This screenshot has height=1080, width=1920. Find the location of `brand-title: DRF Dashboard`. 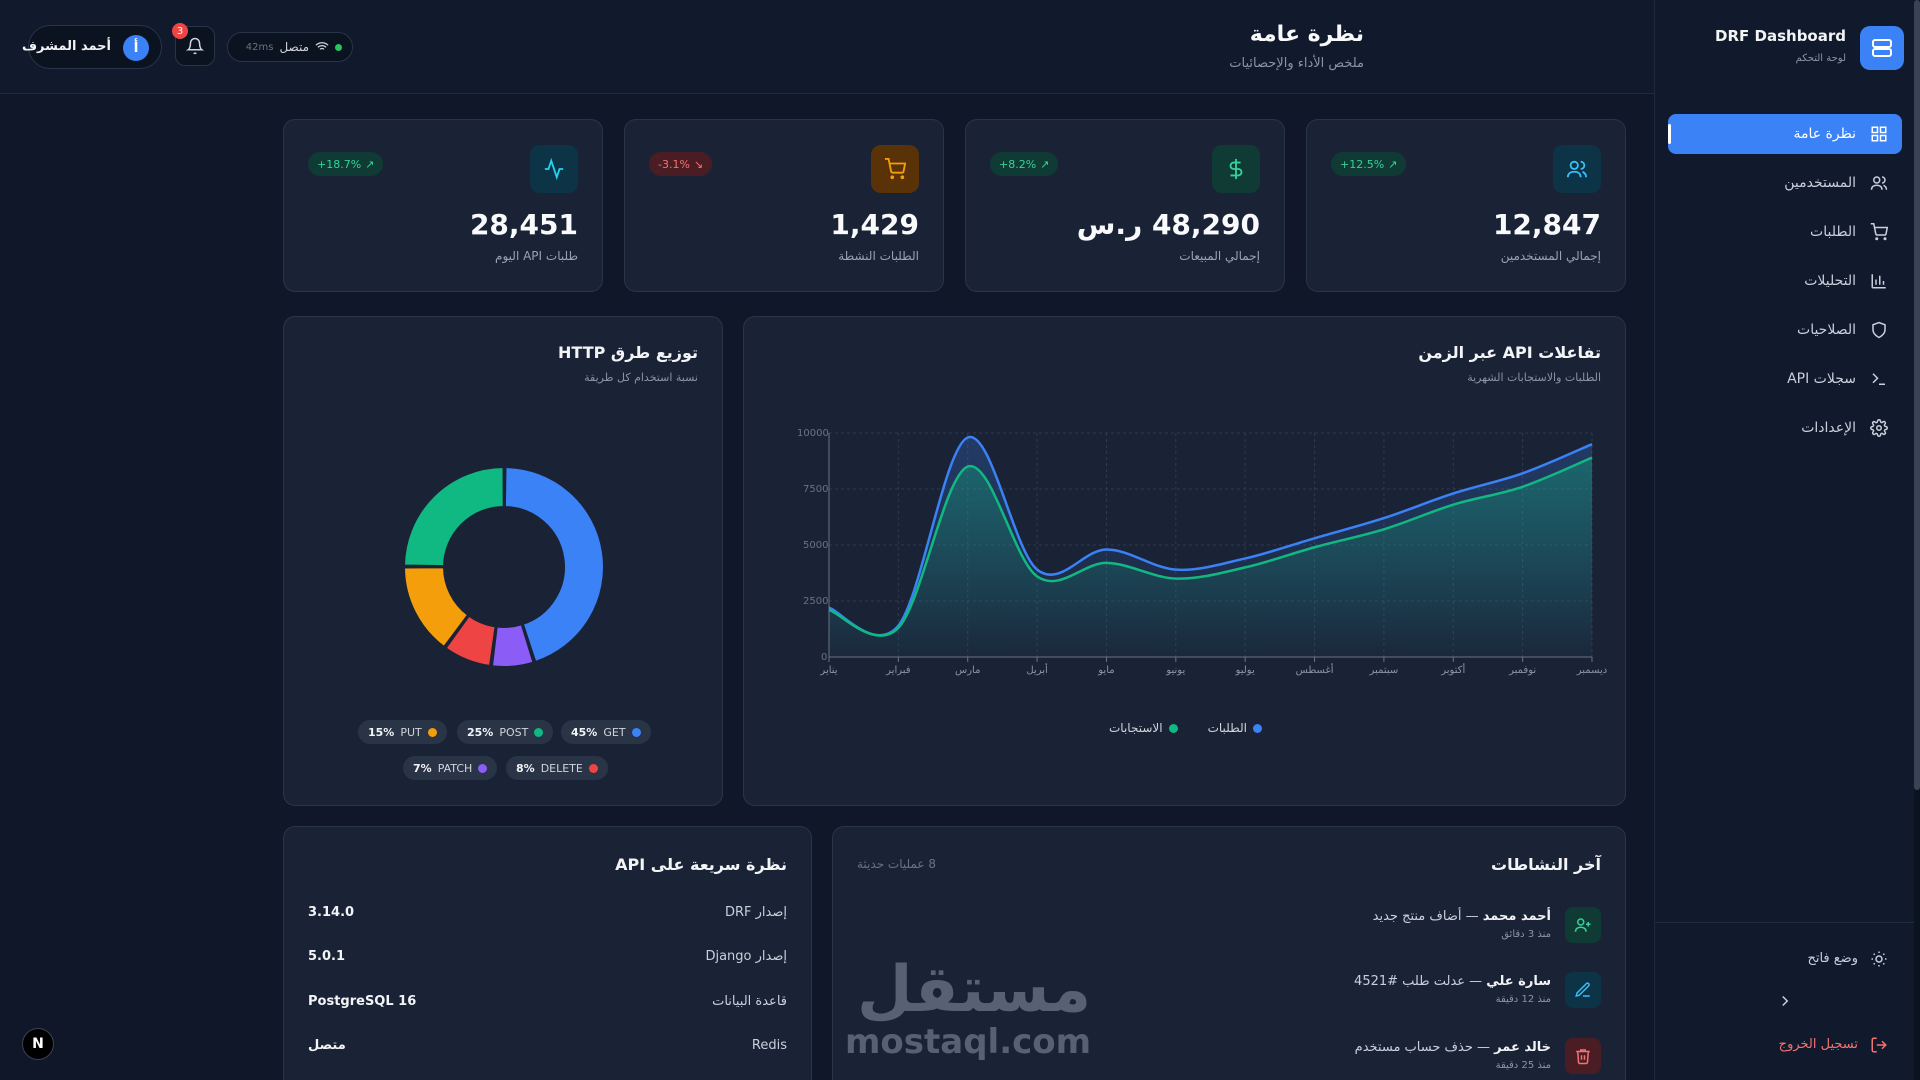

brand-title: DRF Dashboard is located at coordinates (1780, 36).